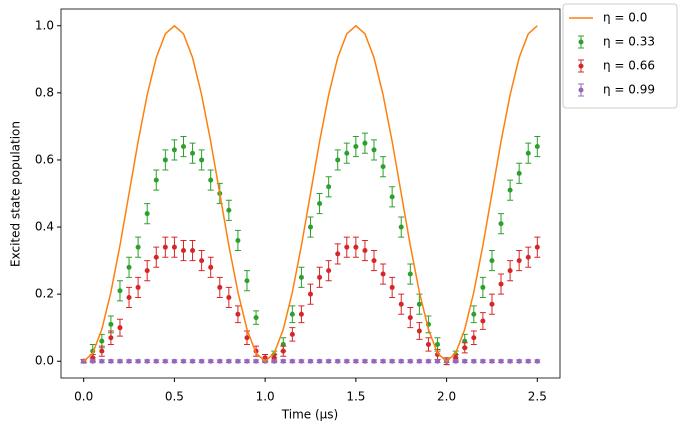 This screenshot has width=683, height=432. Describe the element at coordinates (44, 294) in the screenshot. I see `y-tick-label: 0.2` at that location.